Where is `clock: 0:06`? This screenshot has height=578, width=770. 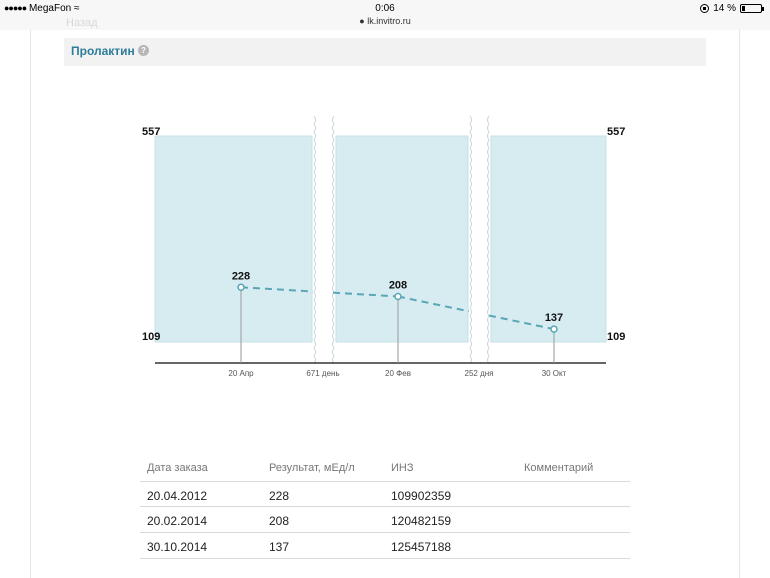
clock: 0:06 is located at coordinates (385, 8).